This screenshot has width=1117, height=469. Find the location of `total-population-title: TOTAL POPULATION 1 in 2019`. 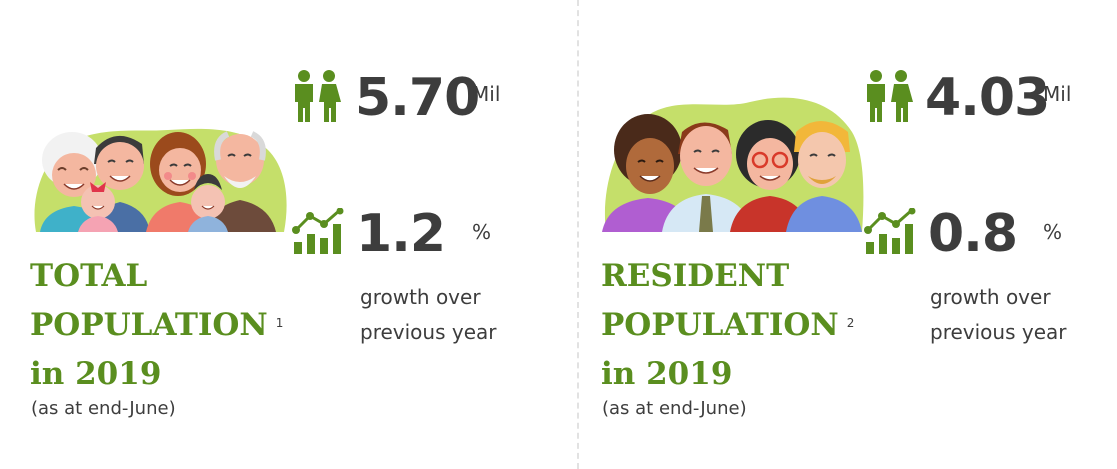

total-population-title: TOTAL POPULATION 1 in 2019 is located at coordinates (156, 325).